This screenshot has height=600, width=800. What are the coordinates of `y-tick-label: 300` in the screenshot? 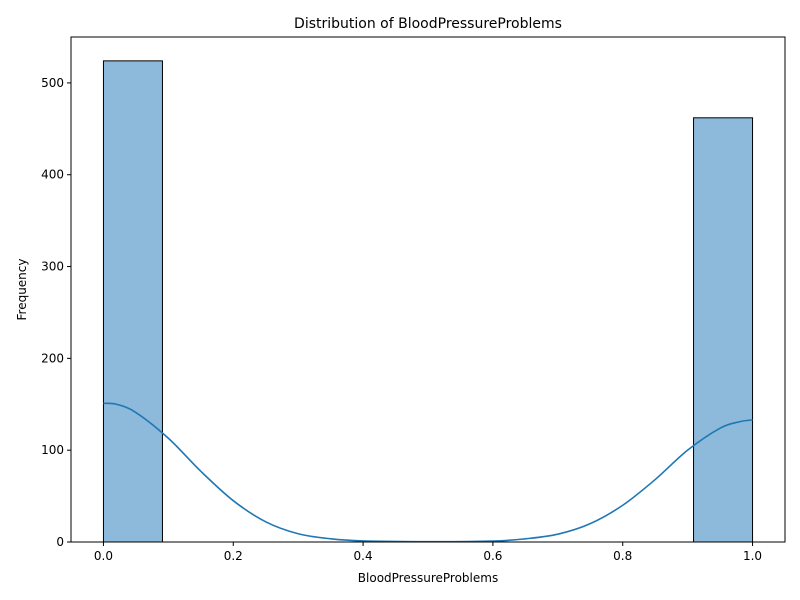 It's located at (52, 267).